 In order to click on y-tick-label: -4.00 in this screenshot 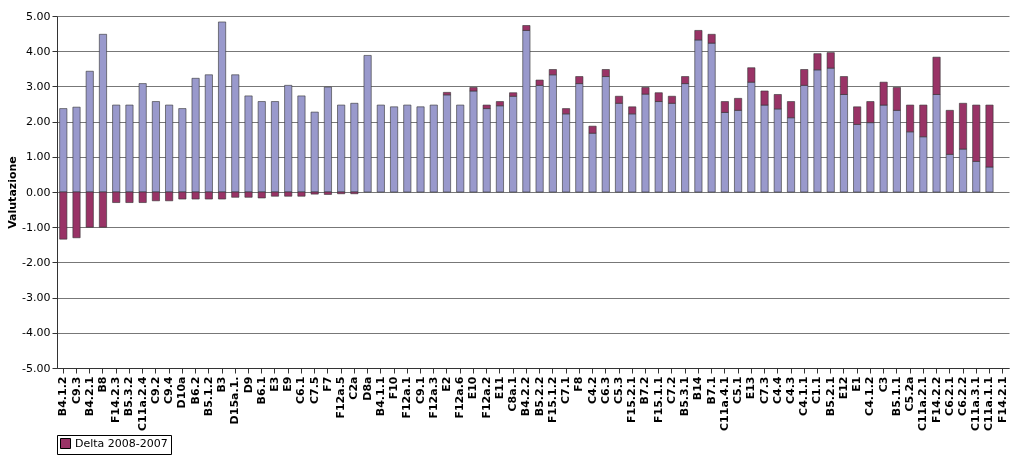, I will do `click(36, 333)`.